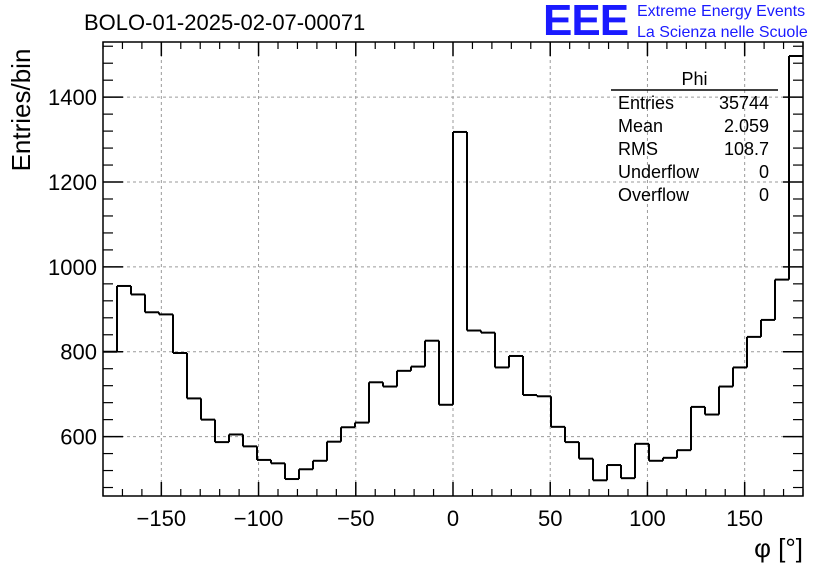  What do you see at coordinates (744, 103) in the screenshot?
I see `stats-row-value: 35744` at bounding box center [744, 103].